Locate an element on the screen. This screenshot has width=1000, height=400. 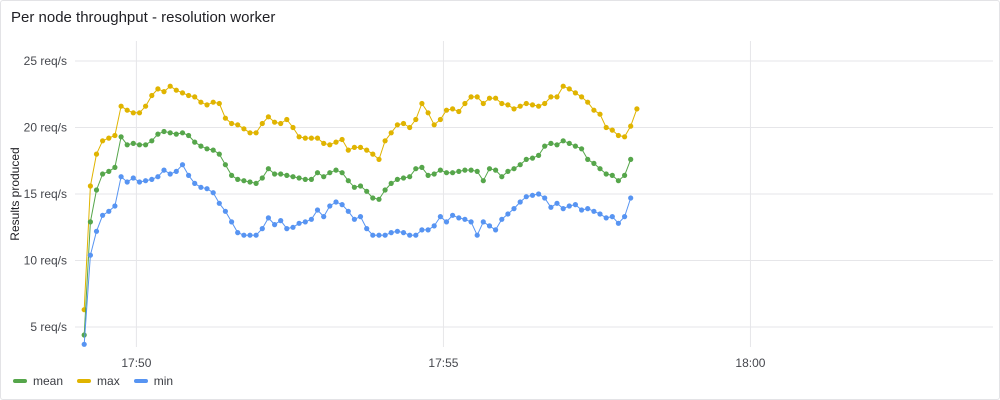
legend-swatch-max is located at coordinates (84, 381).